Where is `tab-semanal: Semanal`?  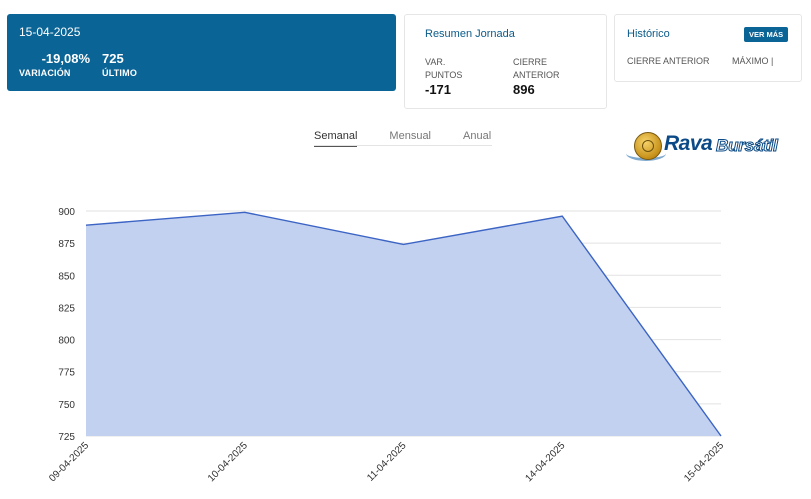
tab-semanal: Semanal is located at coordinates (336, 138).